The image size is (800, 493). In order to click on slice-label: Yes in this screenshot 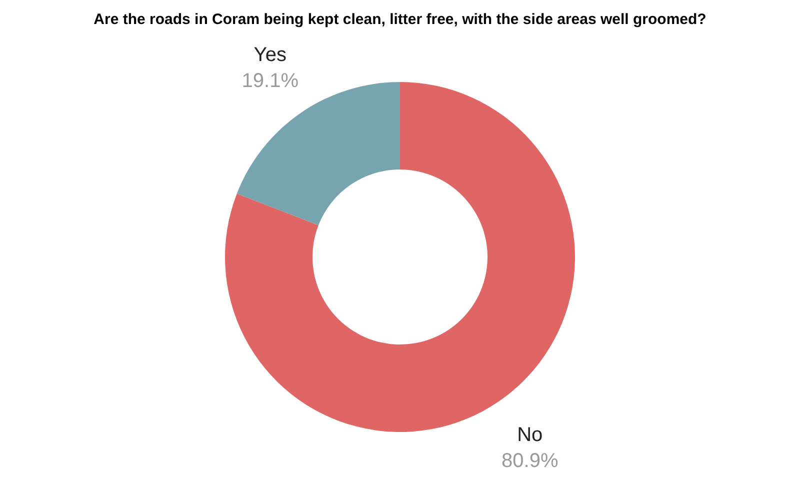, I will do `click(270, 55)`.